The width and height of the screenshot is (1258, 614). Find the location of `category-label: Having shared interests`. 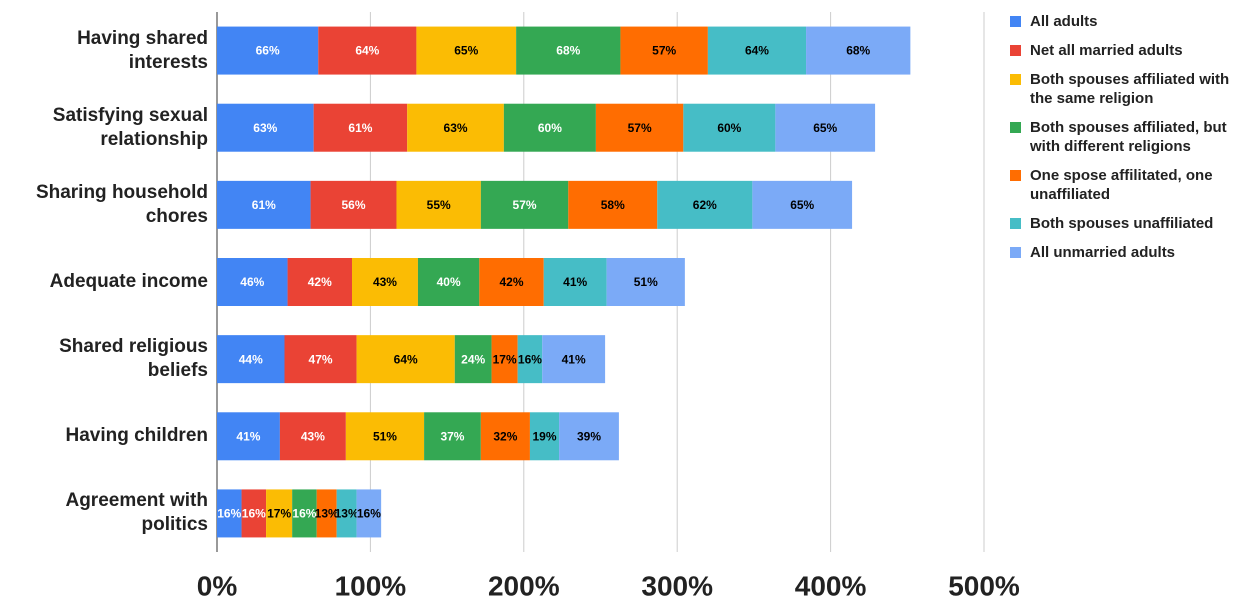

category-label: Having shared interests is located at coordinates (142, 50).